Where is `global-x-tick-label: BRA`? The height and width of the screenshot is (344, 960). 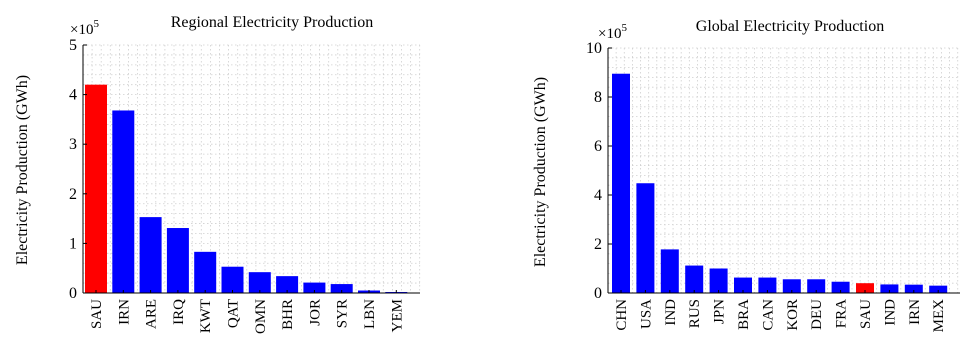
global-x-tick-label: BRA is located at coordinates (744, 314).